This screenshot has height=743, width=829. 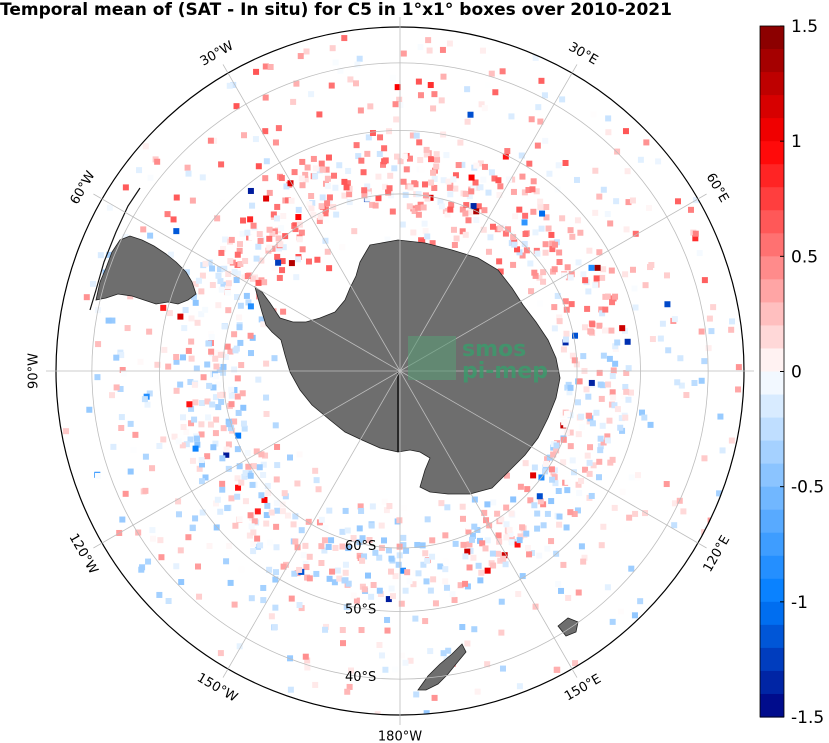 I want to click on lon-label: 150°W, so click(x=217, y=687).